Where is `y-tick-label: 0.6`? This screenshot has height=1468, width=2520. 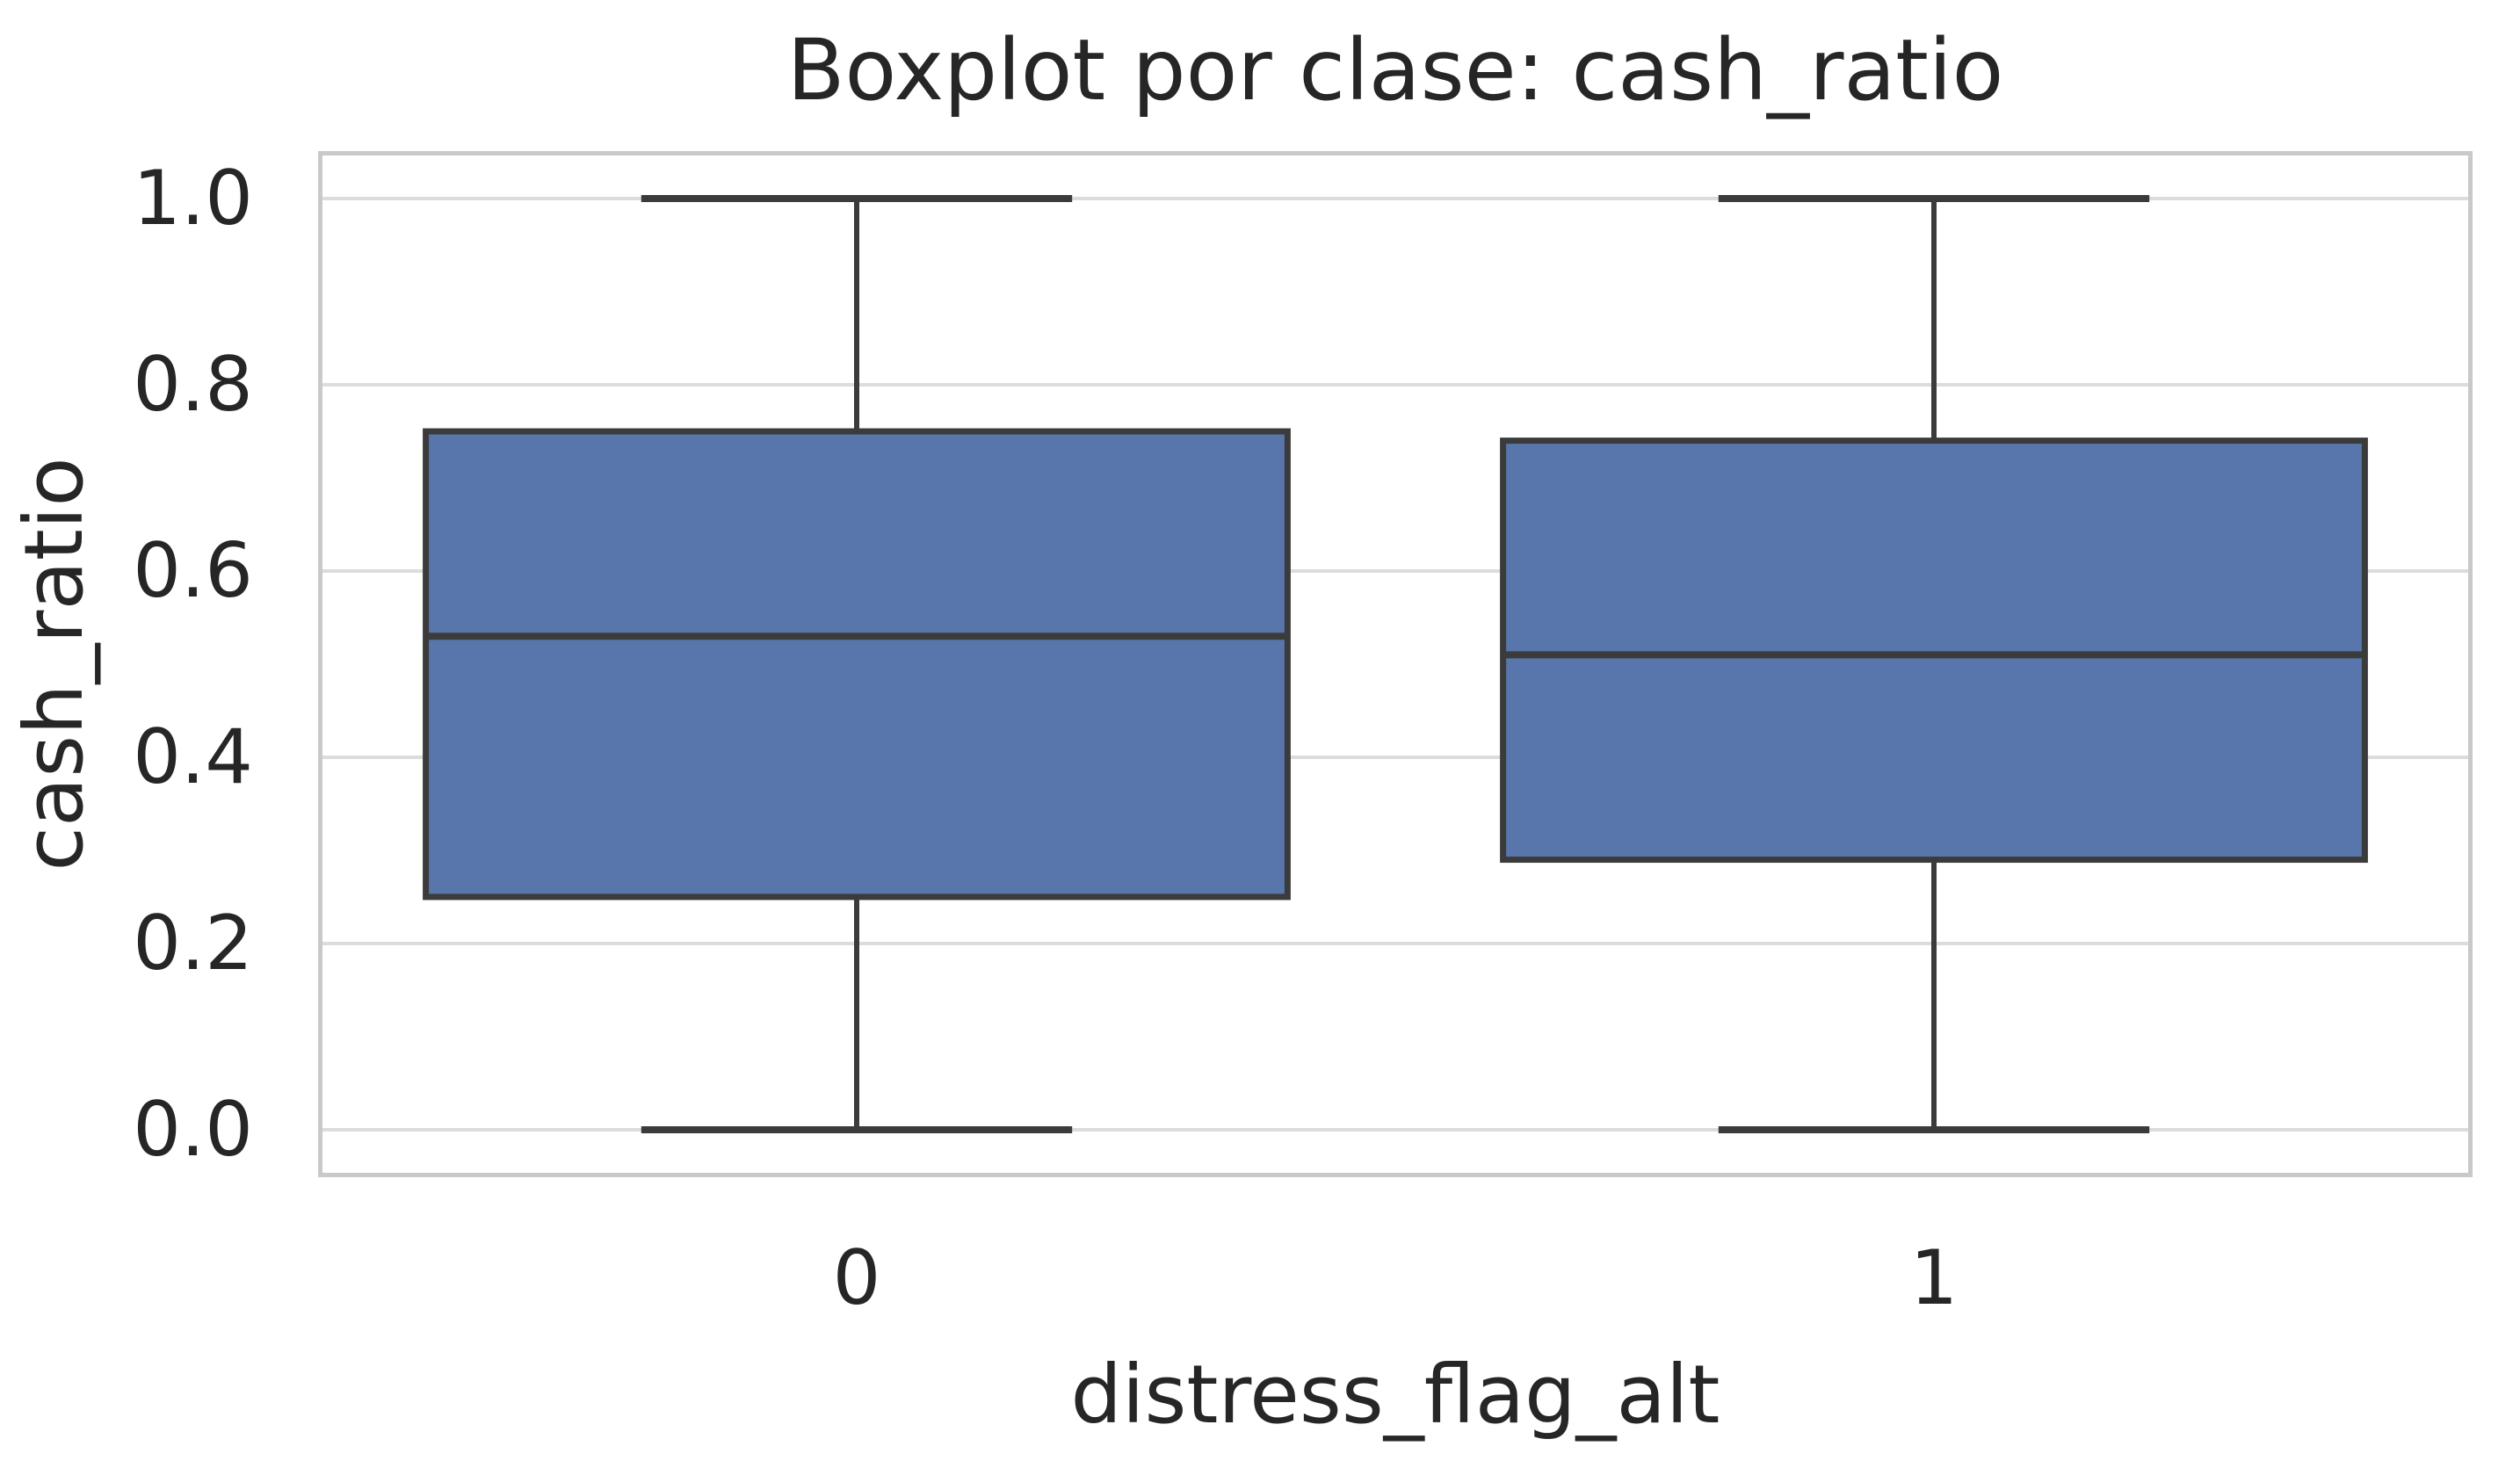 y-tick-label: 0.6 is located at coordinates (193, 571).